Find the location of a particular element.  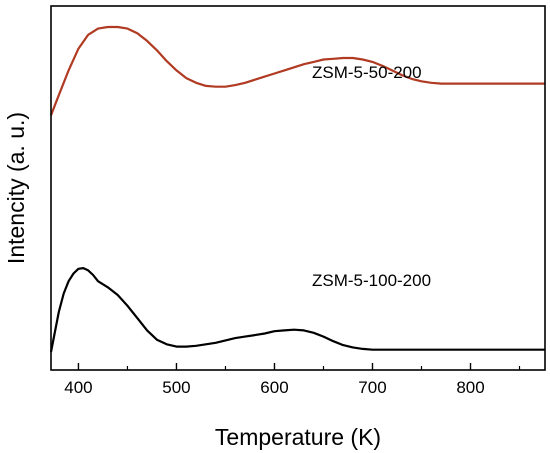

y-axis-title: Intencity (a. u.) is located at coordinates (16, 188).